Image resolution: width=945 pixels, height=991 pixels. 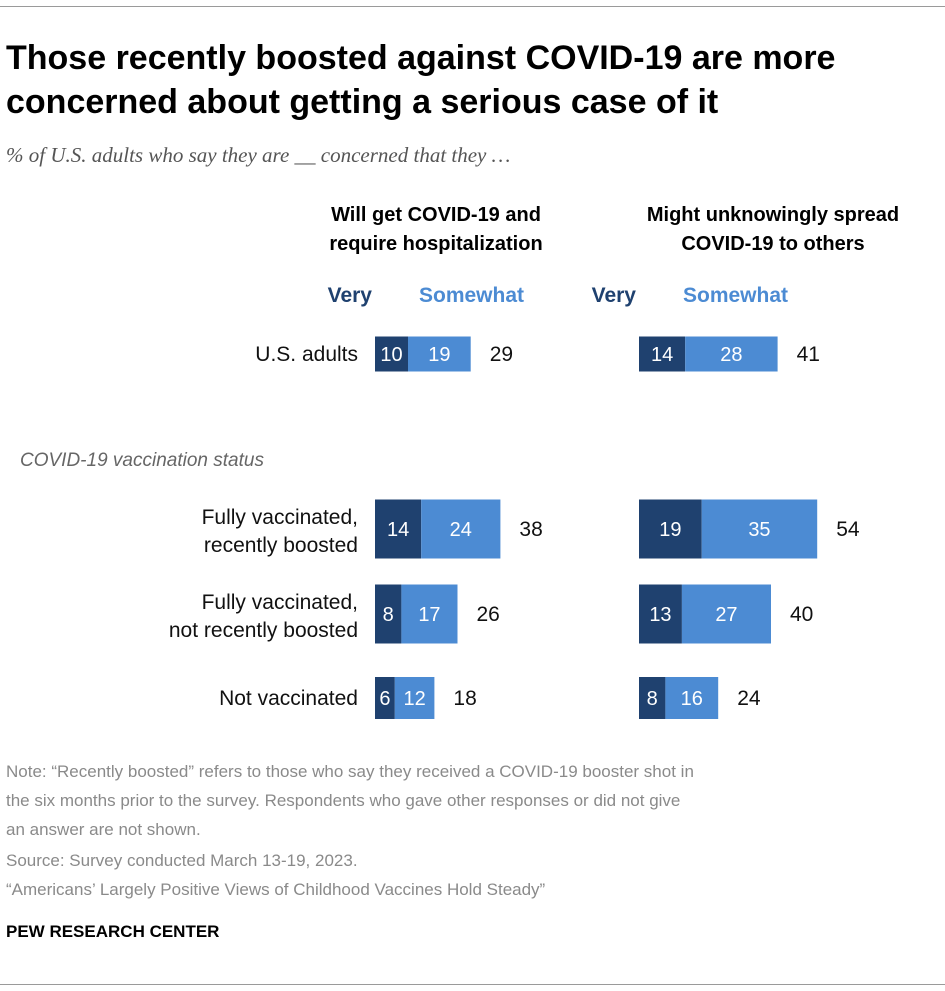 I want to click on label-very-row-4-panel-2: 8, so click(x=652, y=699).